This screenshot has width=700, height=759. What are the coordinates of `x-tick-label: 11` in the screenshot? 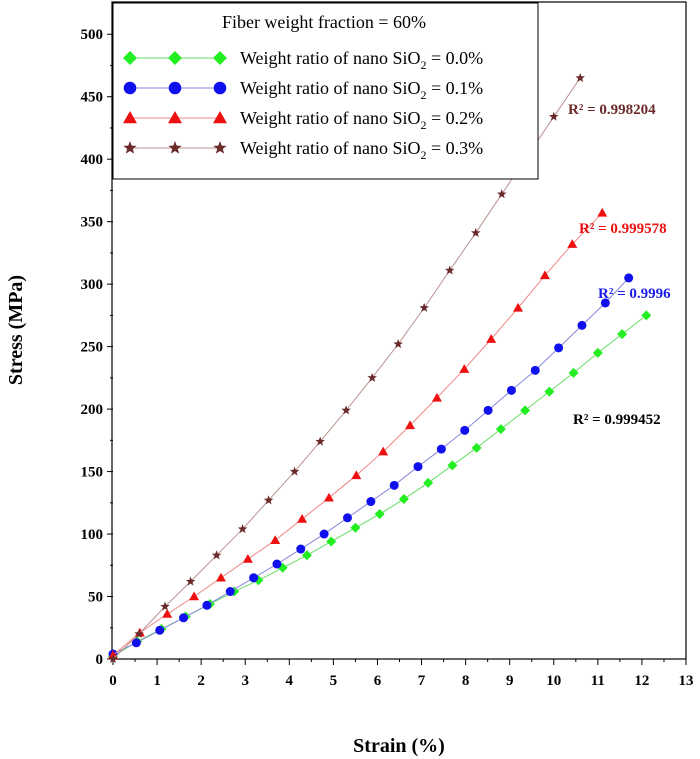 It's located at (598, 681).